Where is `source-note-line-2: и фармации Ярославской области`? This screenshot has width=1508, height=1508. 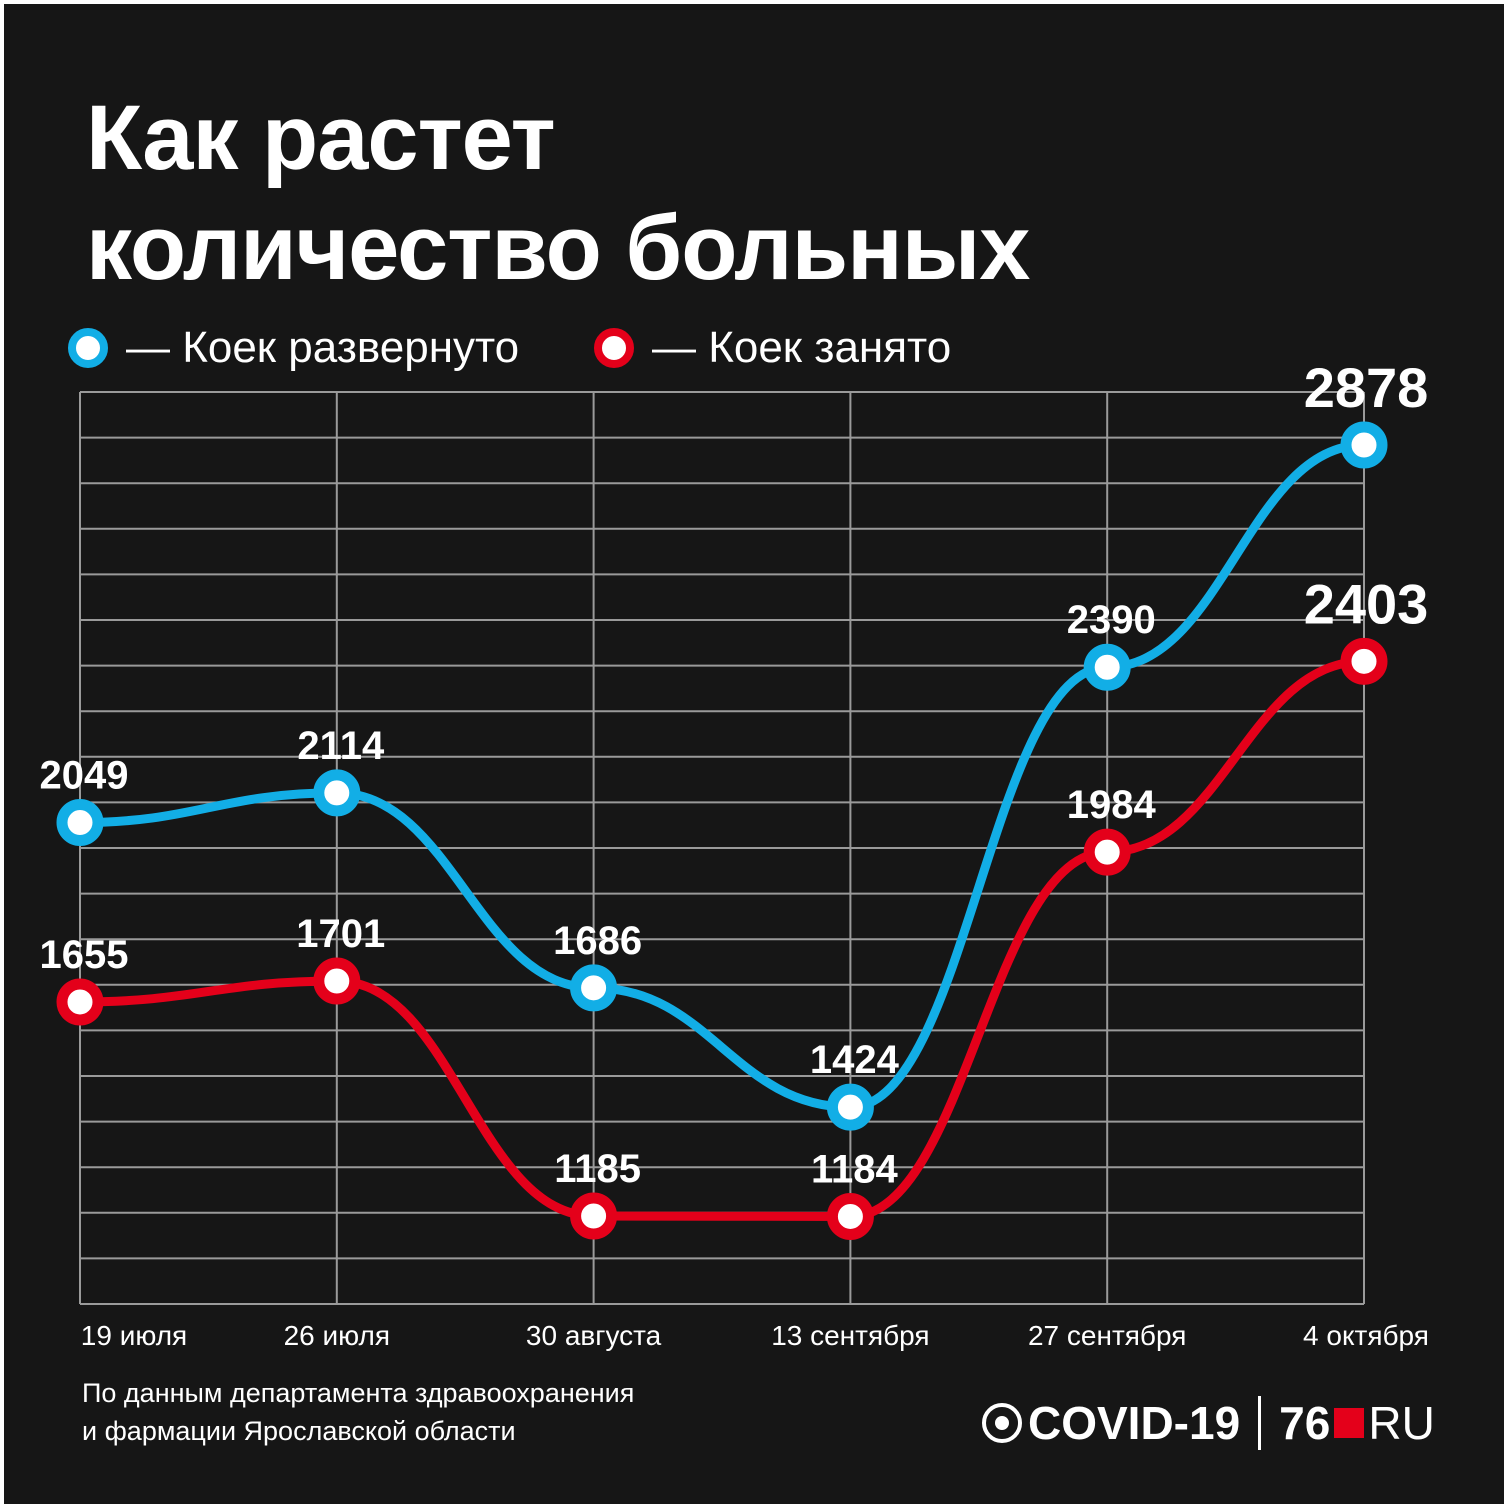
source-note-line-2: и фармации Ярославской области is located at coordinates (299, 1431).